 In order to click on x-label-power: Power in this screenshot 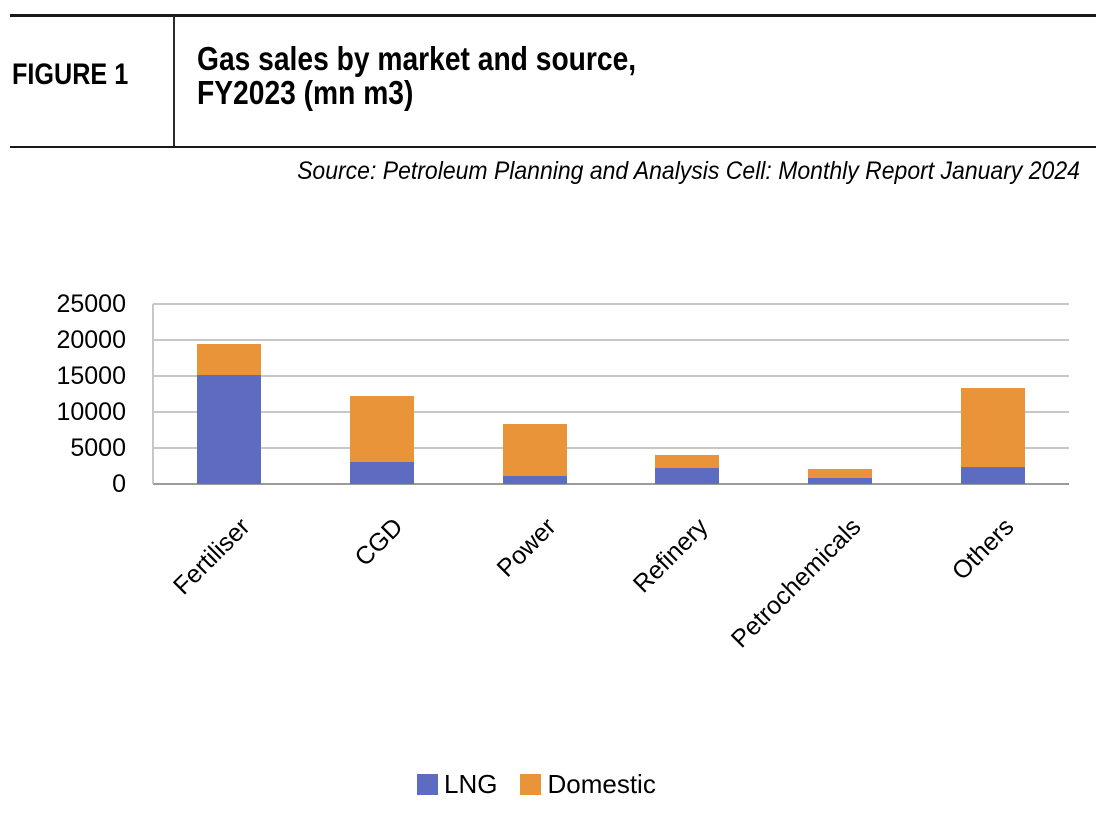, I will do `click(526, 547)`.